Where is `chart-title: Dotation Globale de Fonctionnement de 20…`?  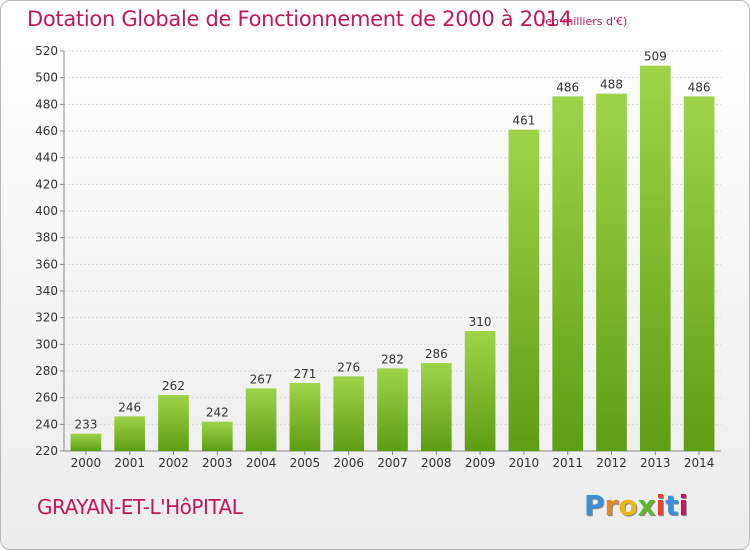 chart-title: Dotation Globale de Fonctionnement de 20… is located at coordinates (299, 19).